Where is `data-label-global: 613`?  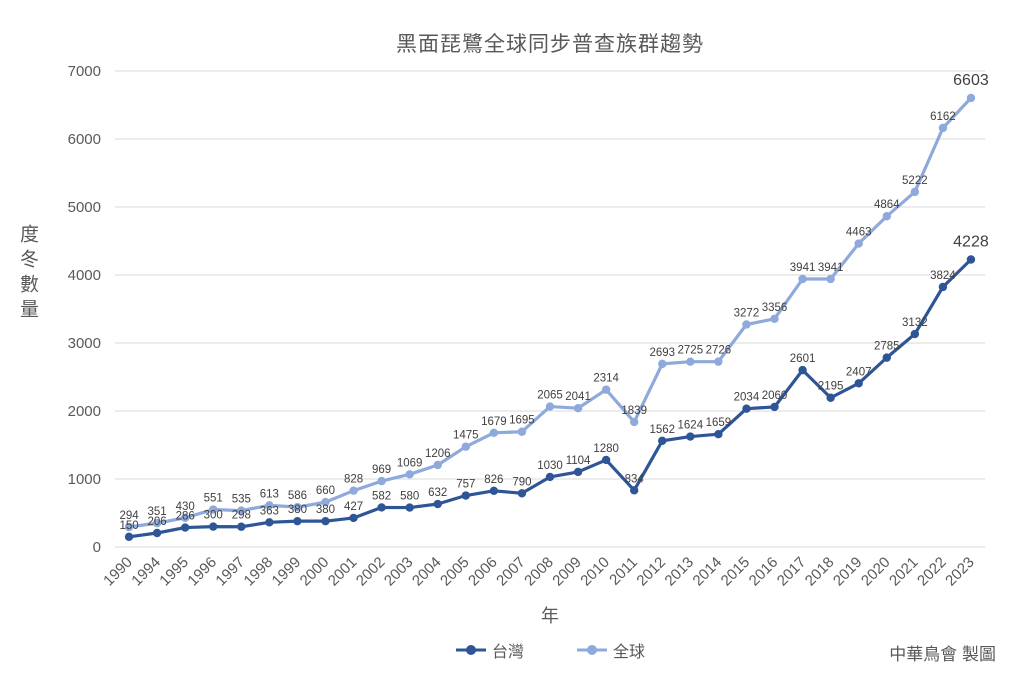 data-label-global: 613 is located at coordinates (269, 494).